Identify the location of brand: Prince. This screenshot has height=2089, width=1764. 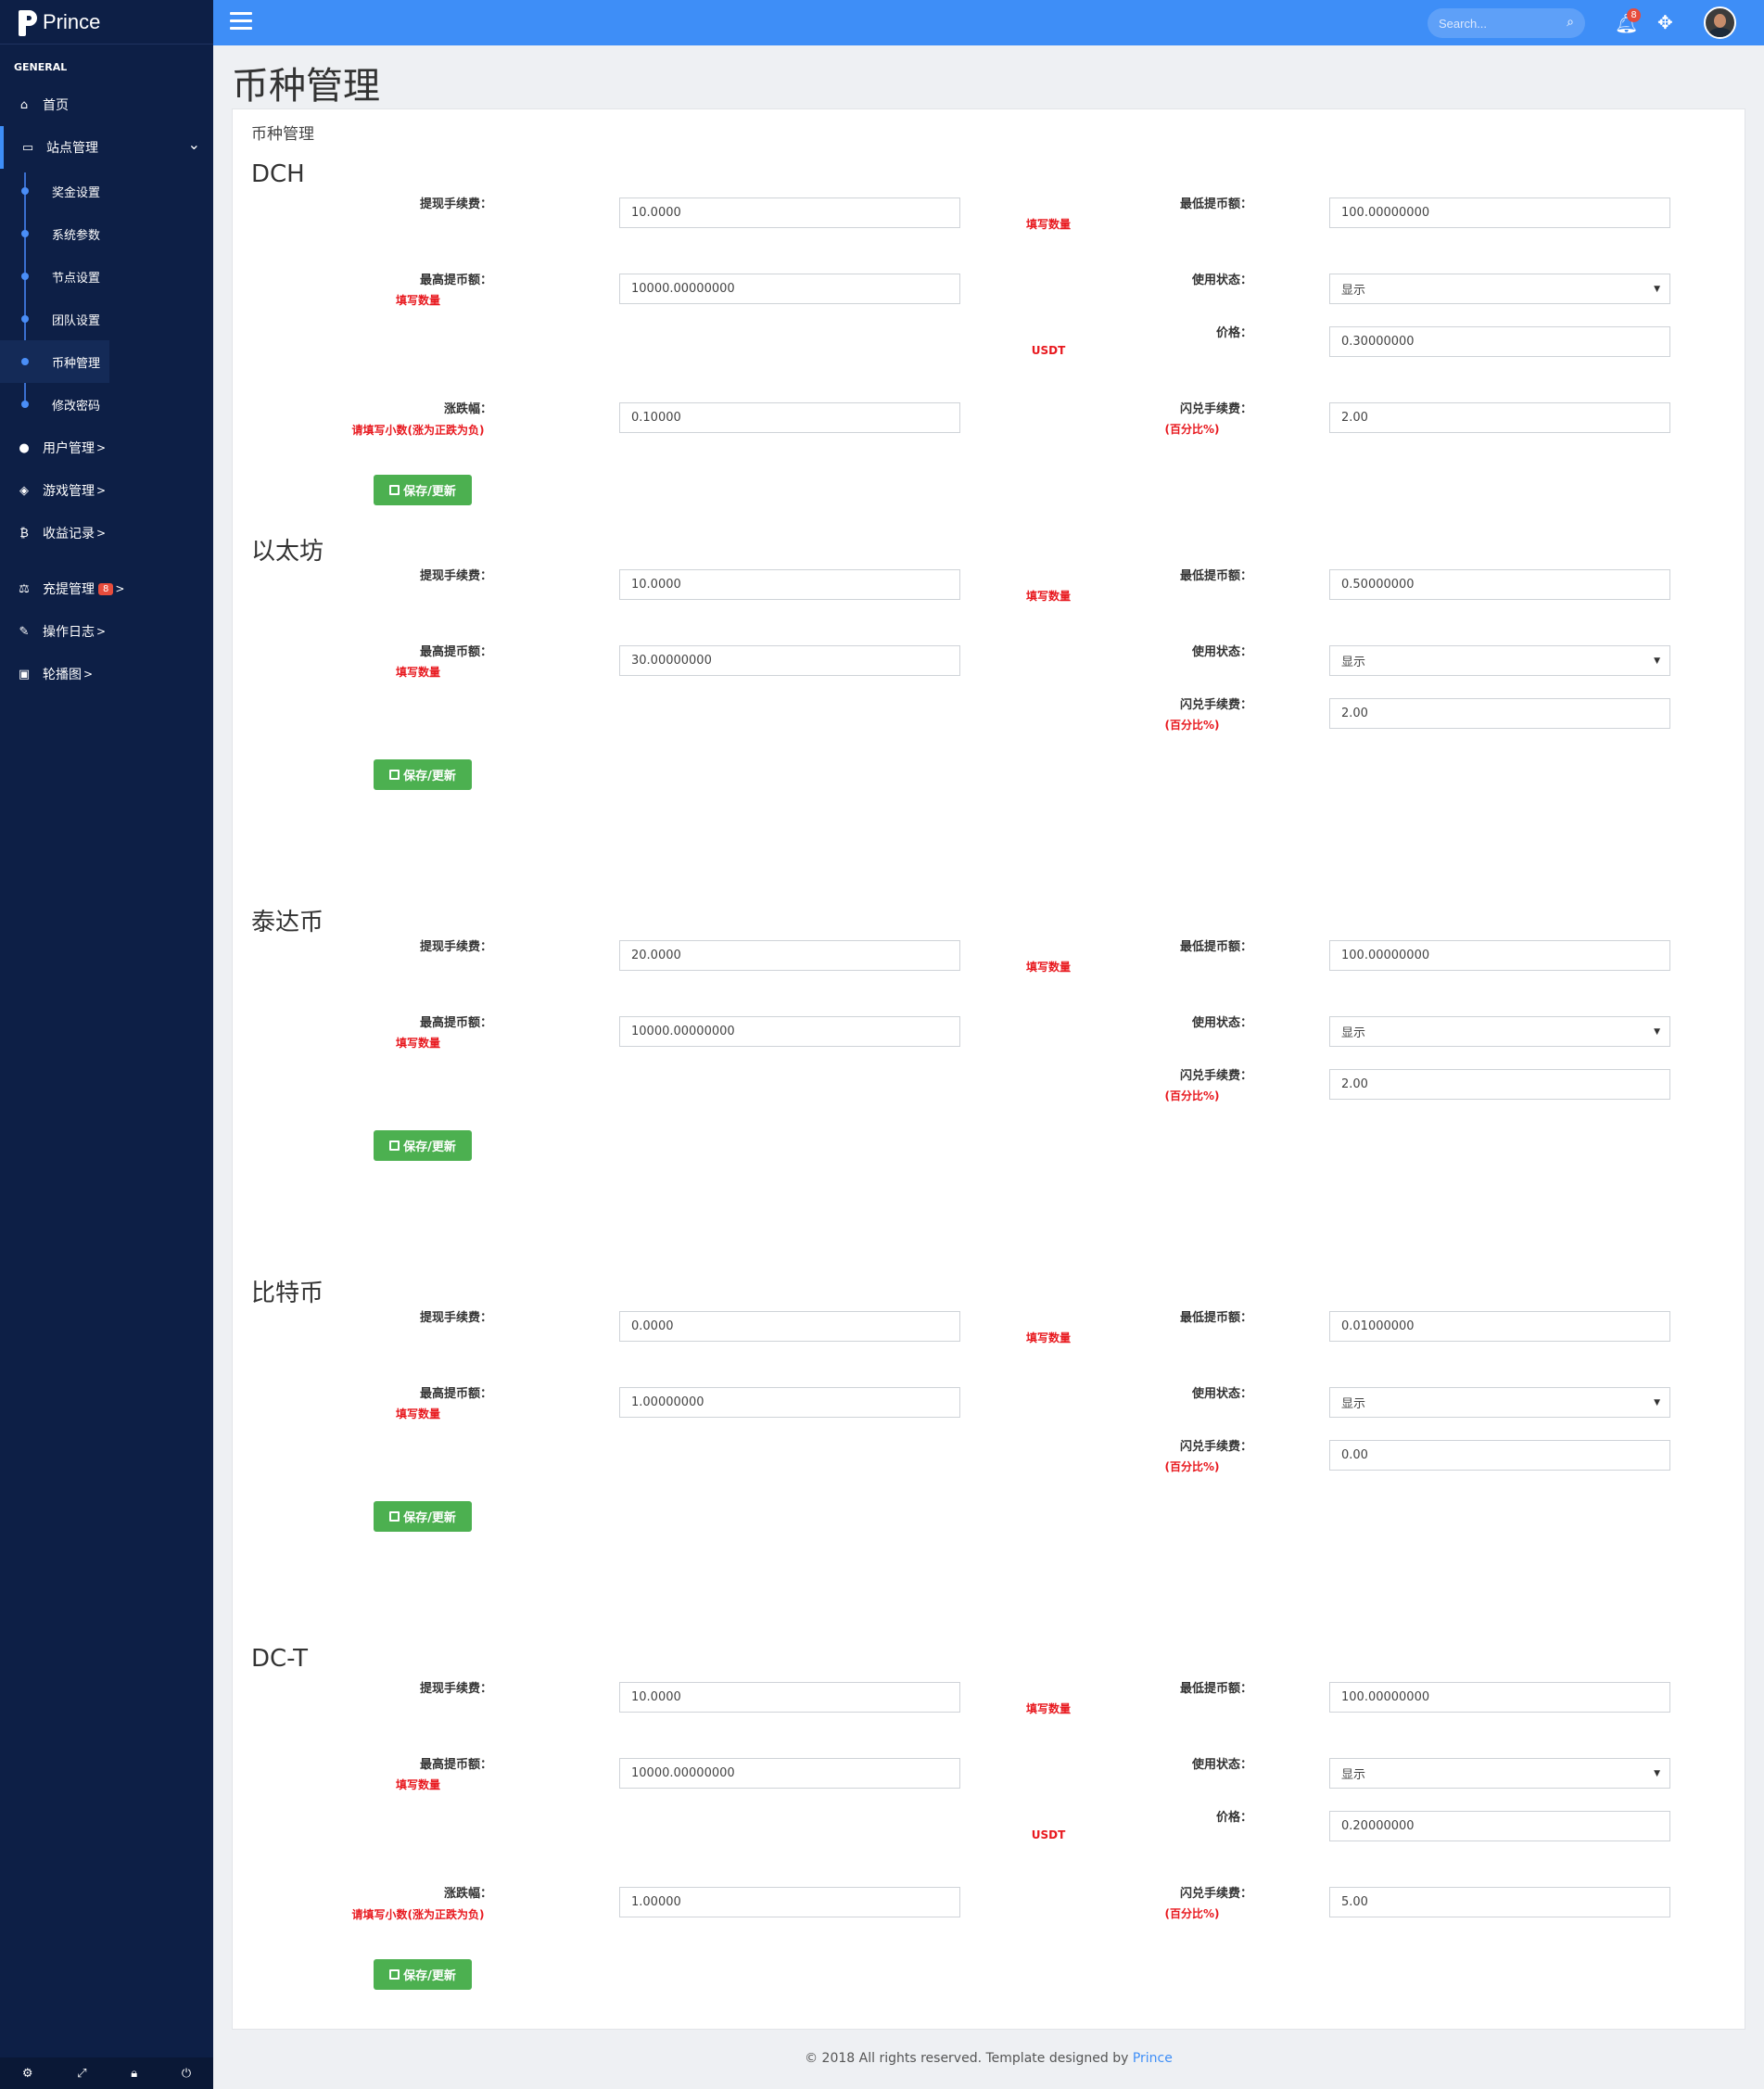
(107, 22).